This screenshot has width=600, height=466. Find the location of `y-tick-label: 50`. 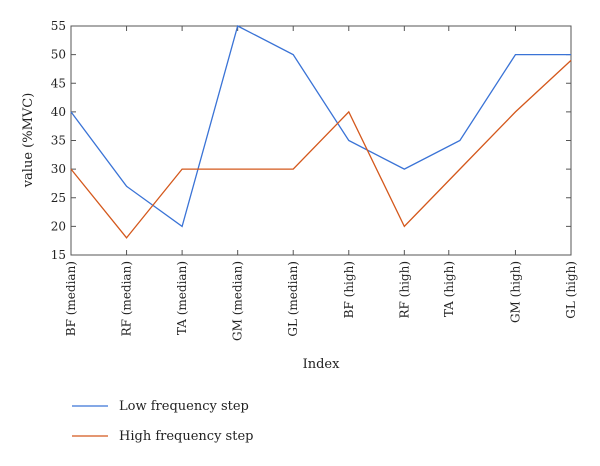

y-tick-label: 50 is located at coordinates (58, 55).